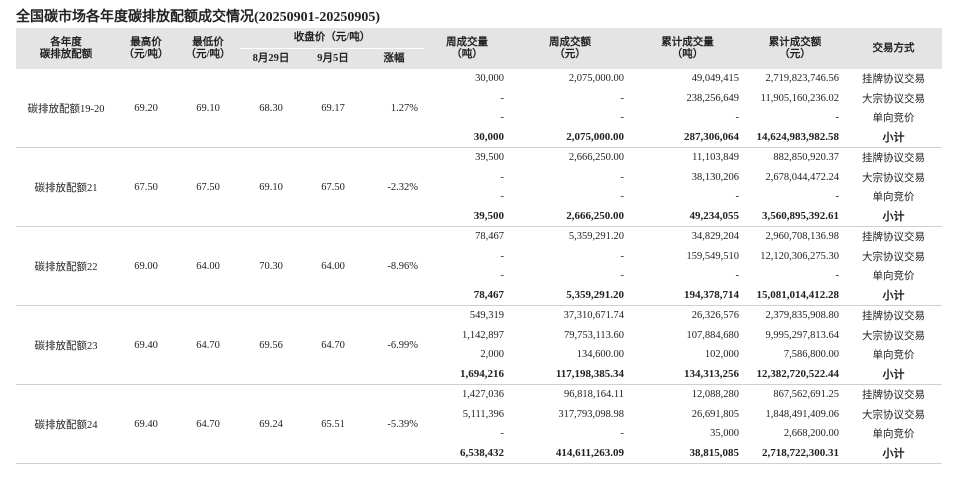  I want to click on header-line: （元）, so click(795, 54).